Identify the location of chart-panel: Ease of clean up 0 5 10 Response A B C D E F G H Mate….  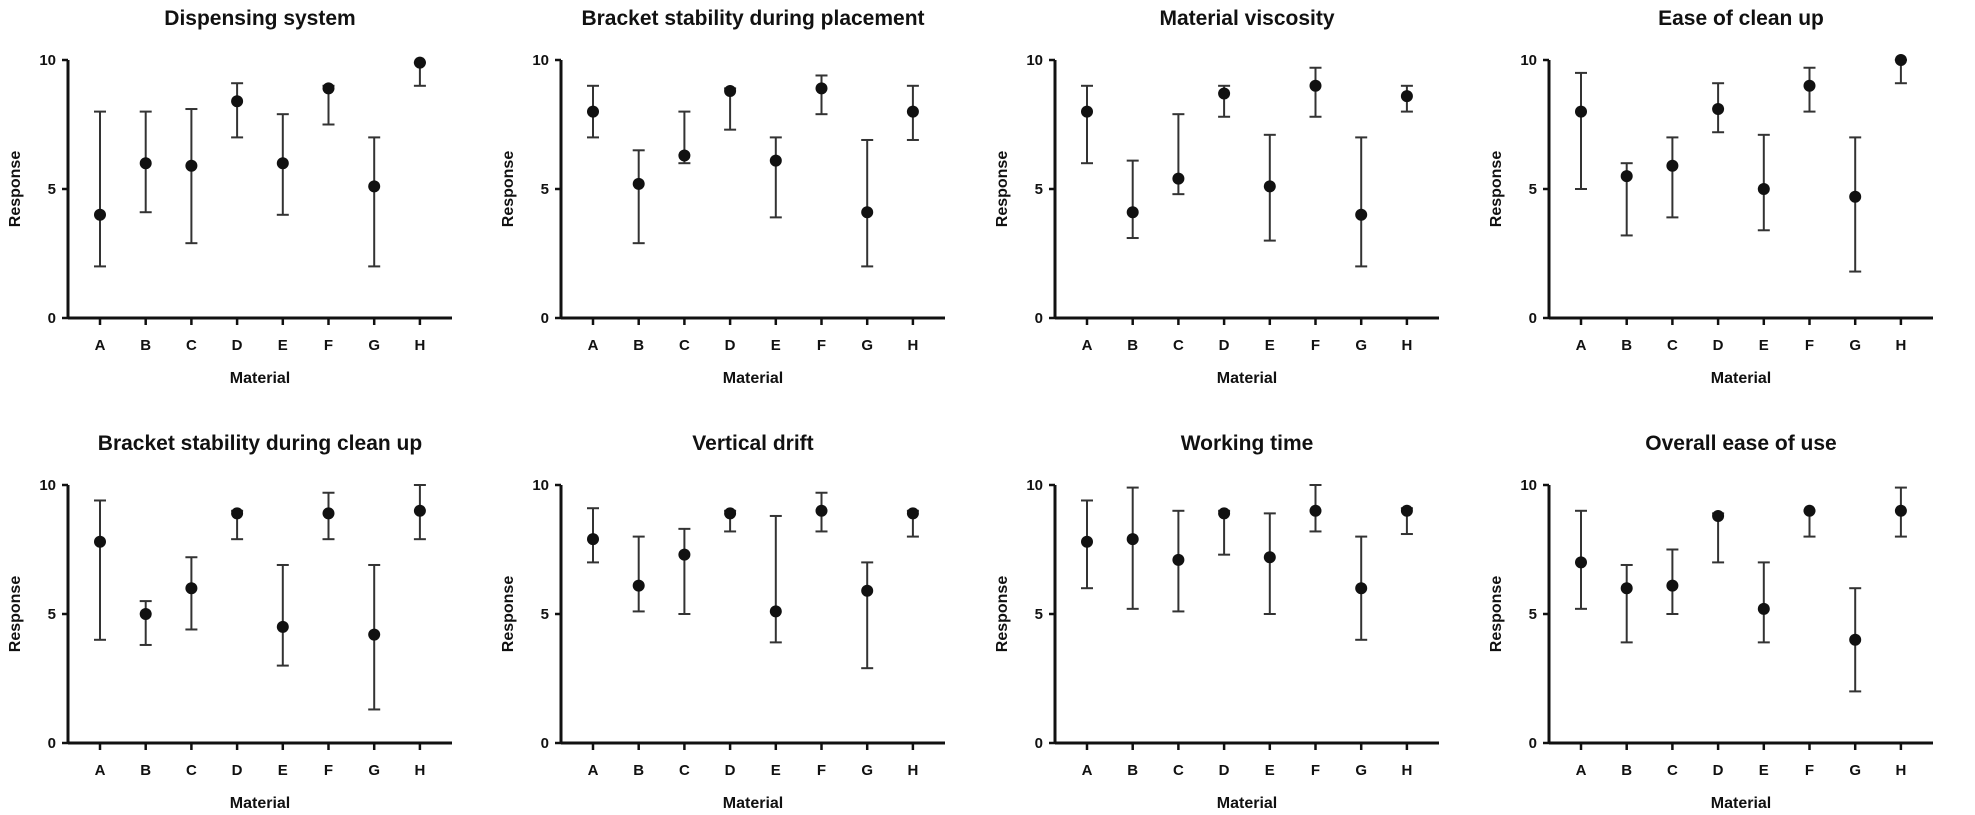
(1710, 197).